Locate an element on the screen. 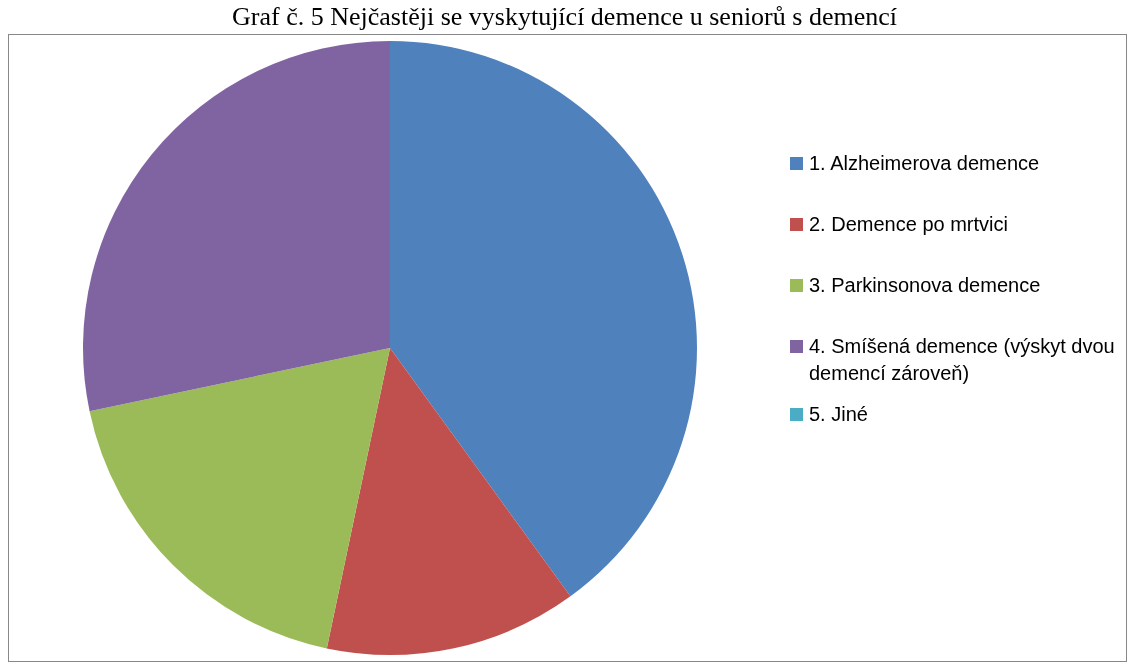 Image resolution: width=1129 pixels, height=664 pixels. chart-title: Graf č. 5 Nejčastěji se vyskytující demence u seniorů s demencí is located at coordinates (564, 17).